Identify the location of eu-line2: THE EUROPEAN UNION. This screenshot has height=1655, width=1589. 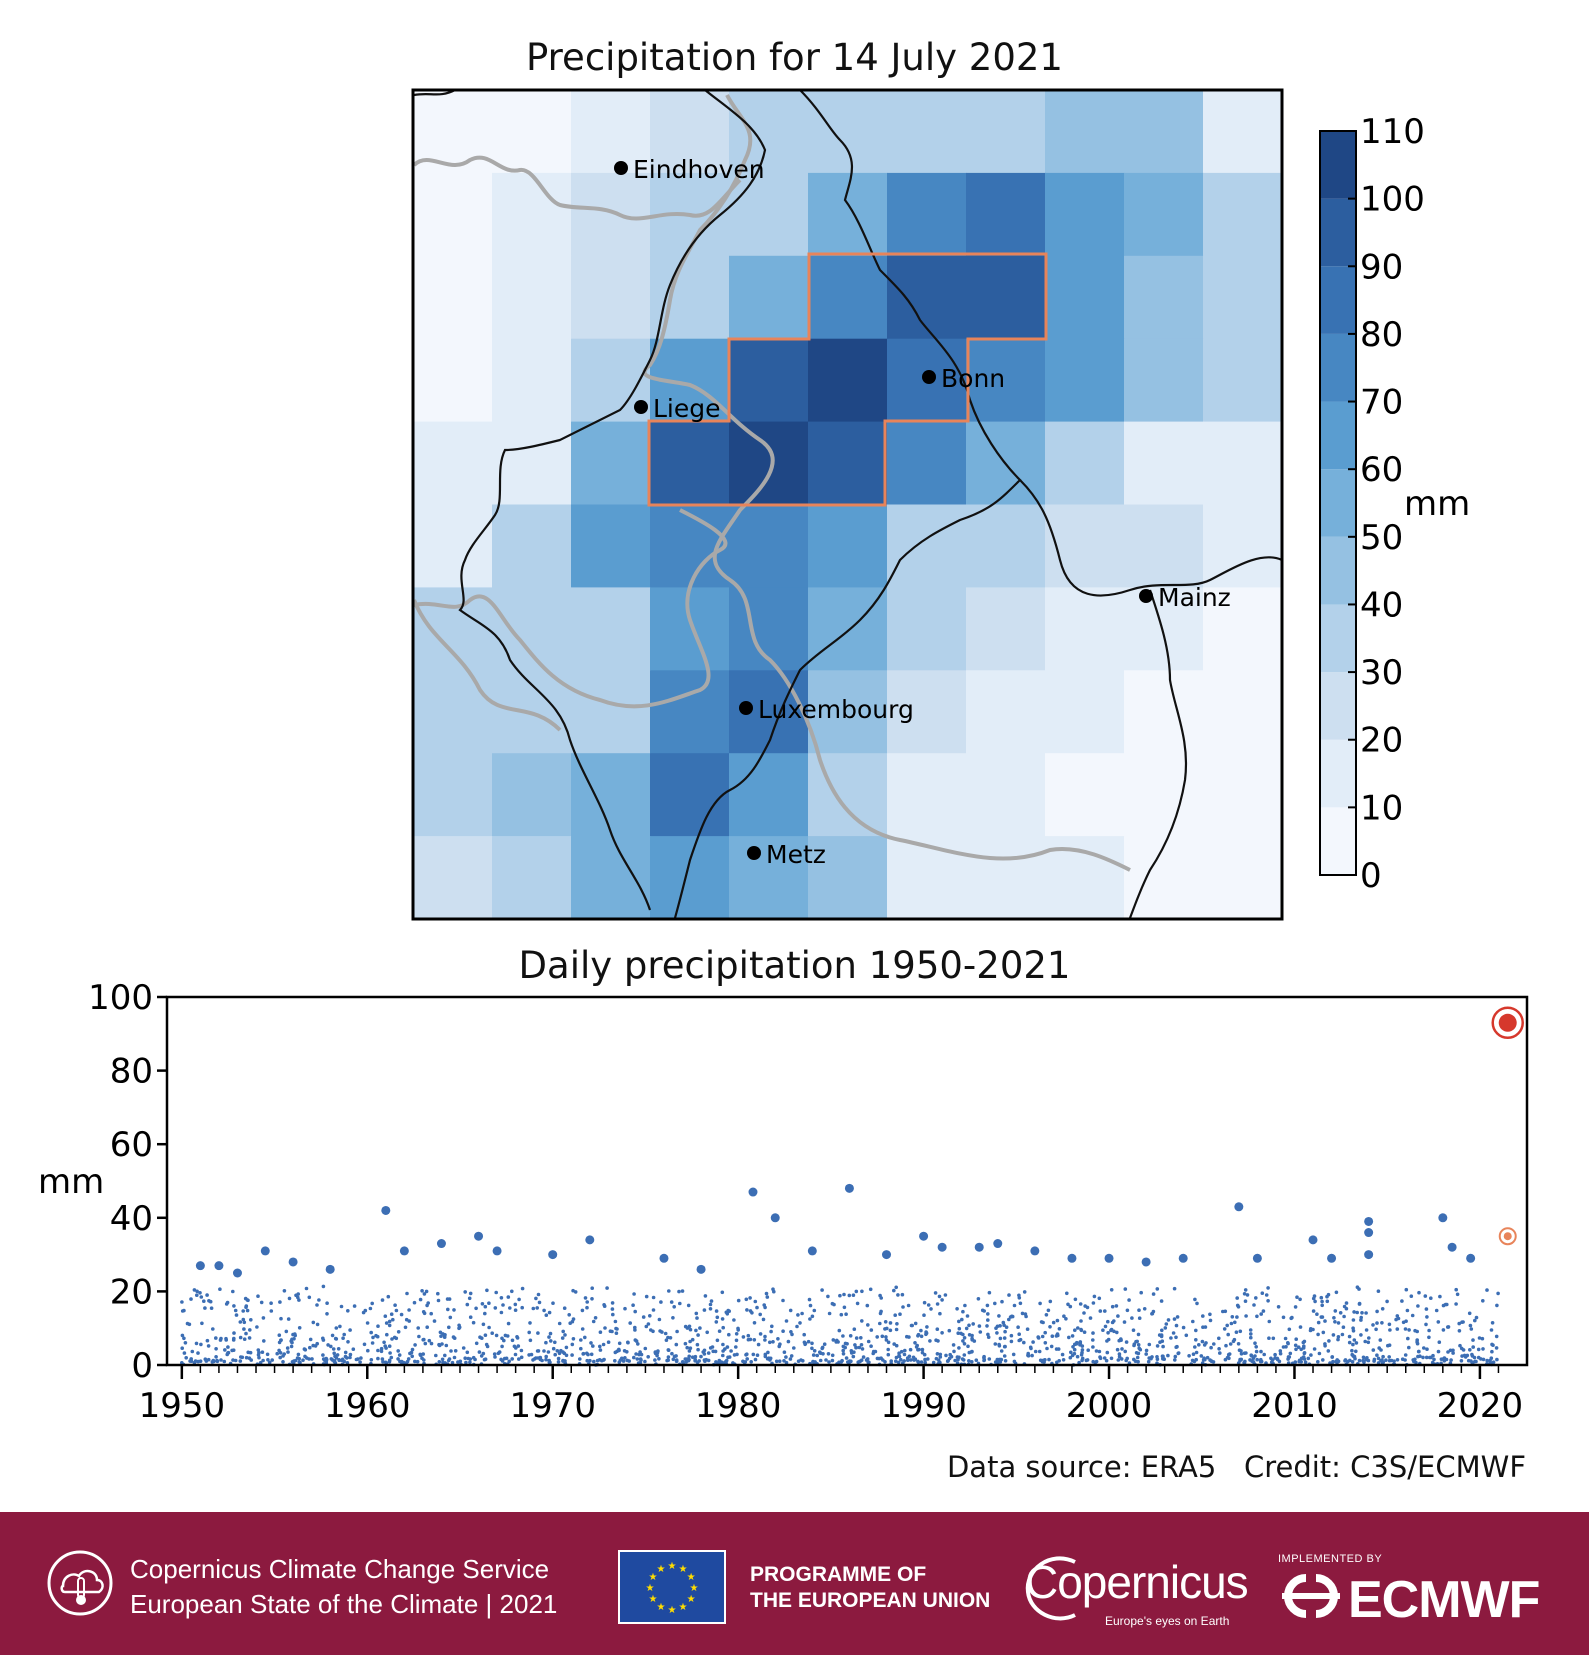
(870, 1600).